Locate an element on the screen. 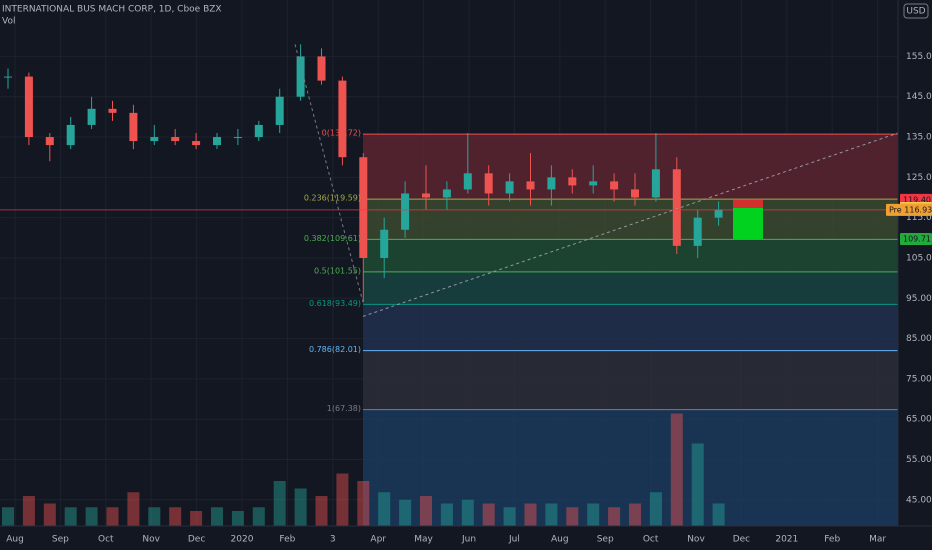  y-tick-label: 135.00 is located at coordinates (919, 138).